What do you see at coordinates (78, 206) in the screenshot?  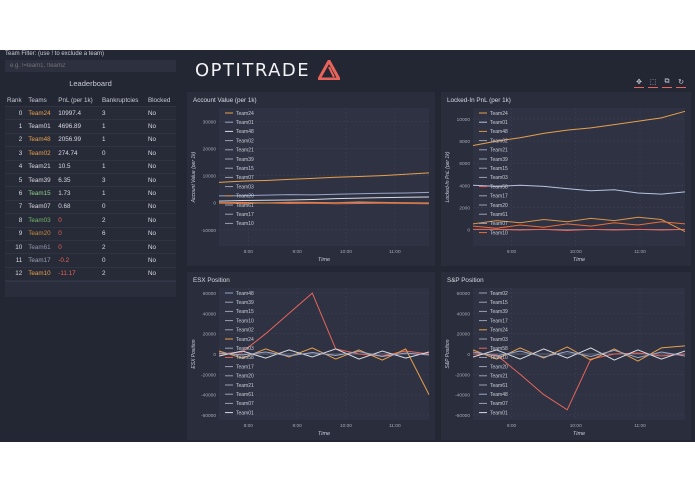 I see `pnl-cell: 0.68` at bounding box center [78, 206].